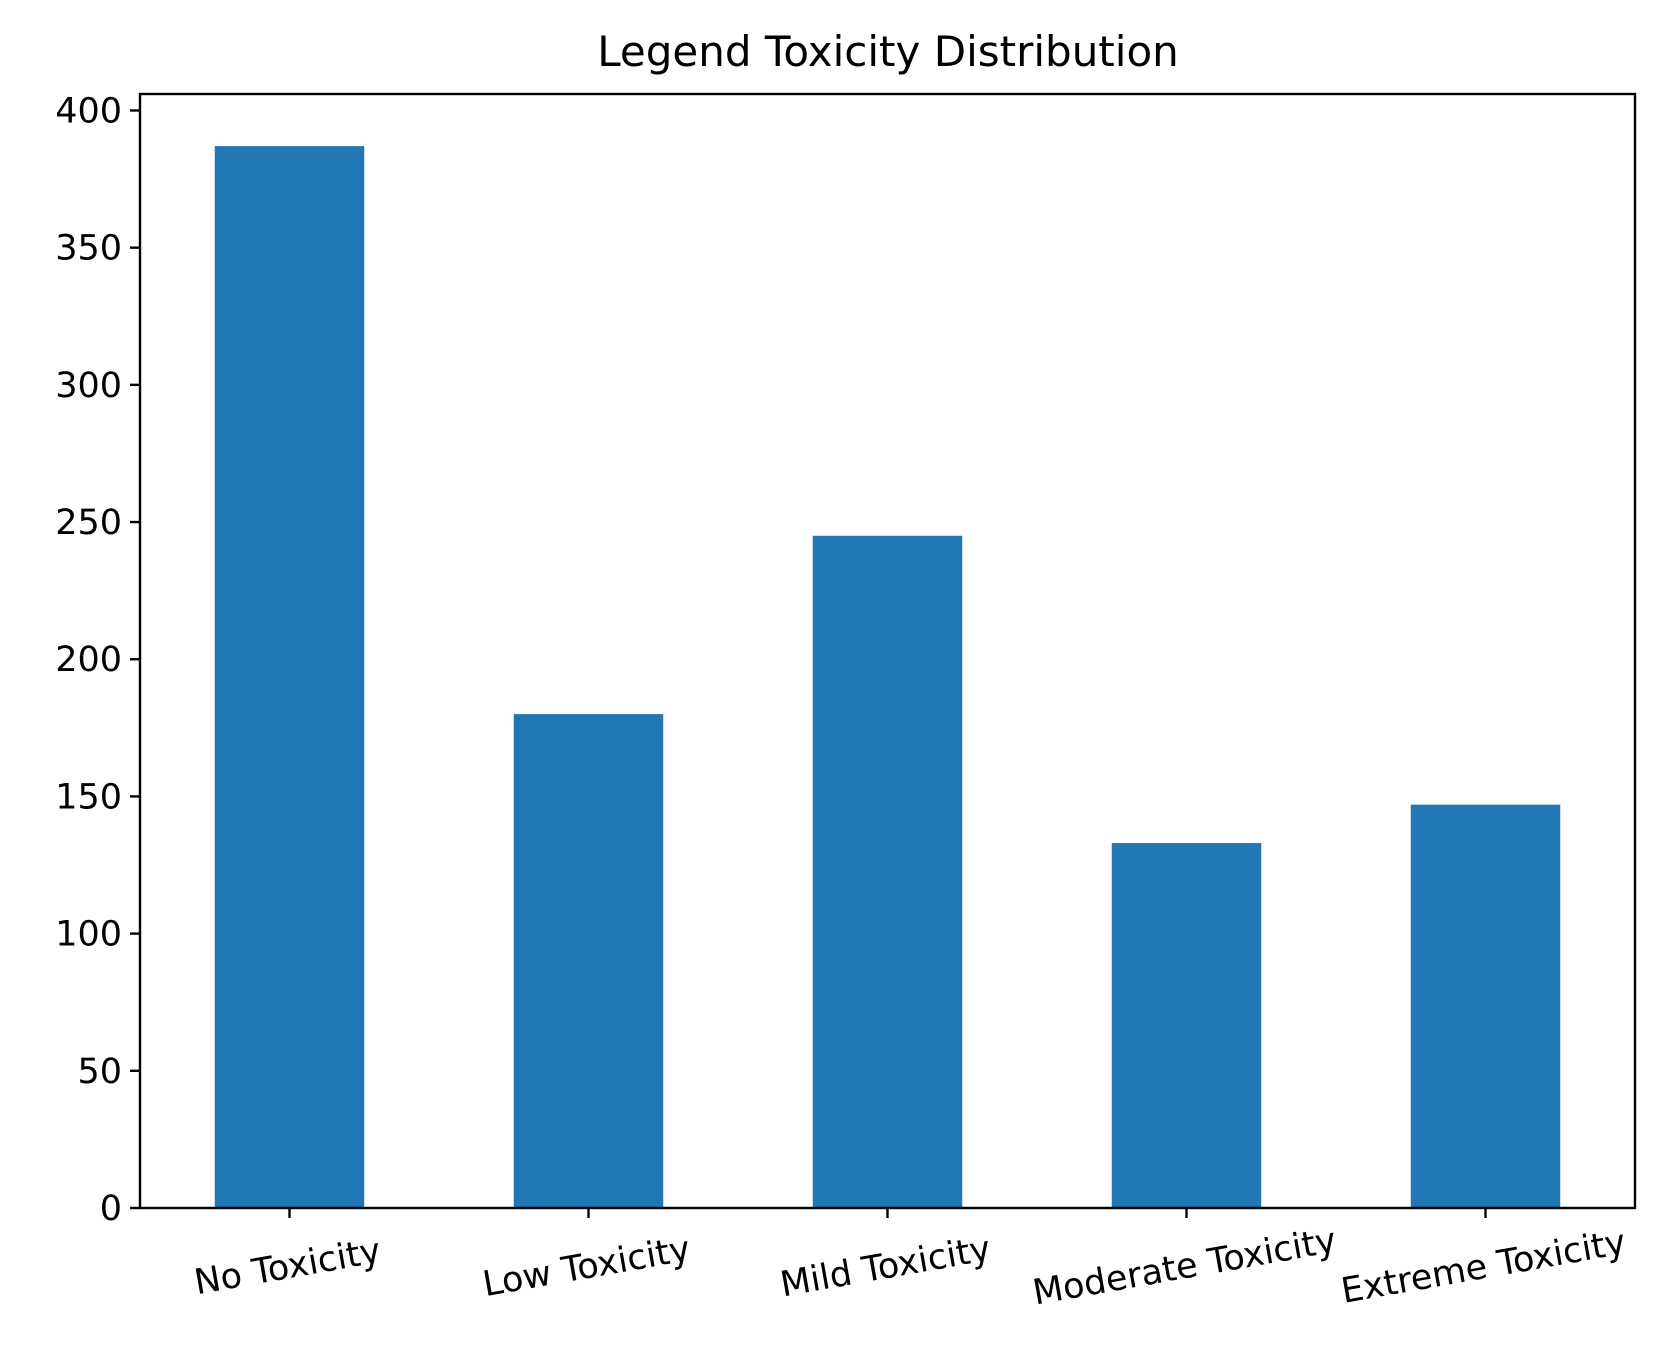 This screenshot has width=1680, height=1370. Describe the element at coordinates (1483, 1266) in the screenshot. I see `x-tick-label: Extreme Toxicity` at that location.